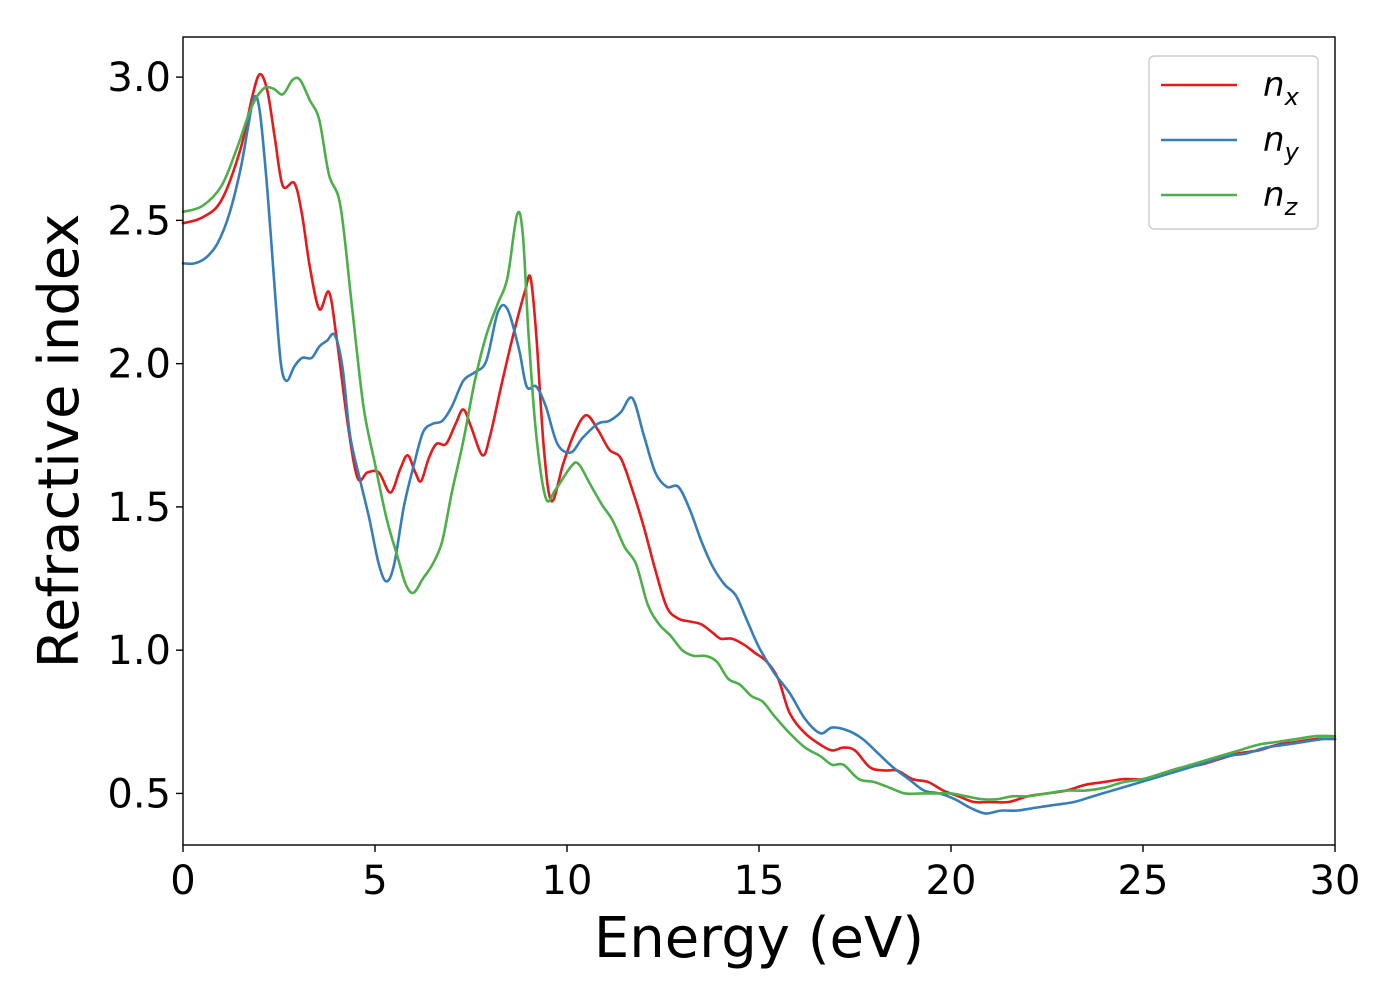  What do you see at coordinates (139, 78) in the screenshot?
I see `y-tick-label: 3.0` at bounding box center [139, 78].